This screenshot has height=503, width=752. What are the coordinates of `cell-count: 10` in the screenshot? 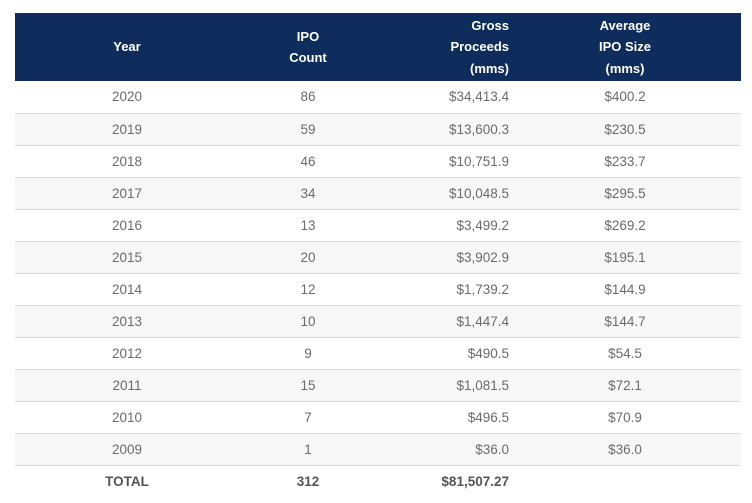 It's located at (308, 321).